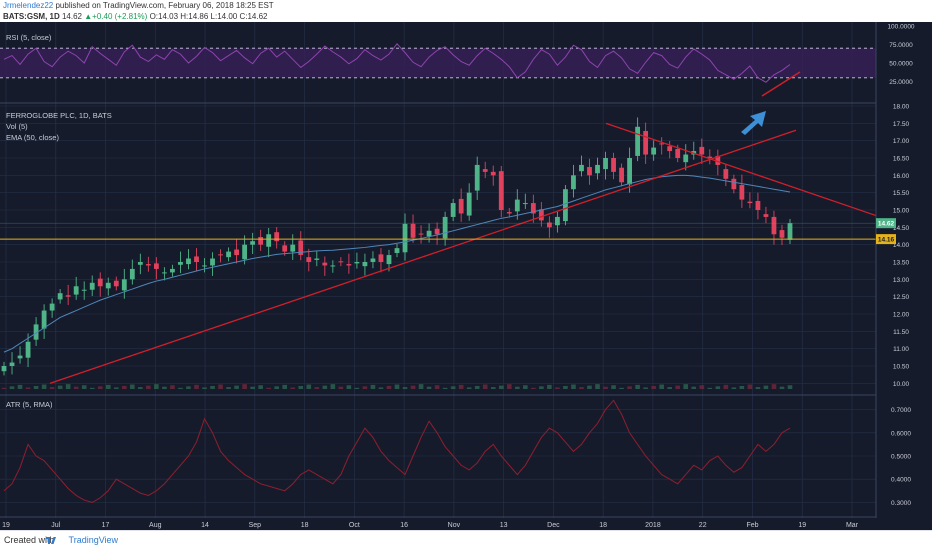 This screenshot has width=932, height=551. I want to click on downtrend-line, so click(743, 170).